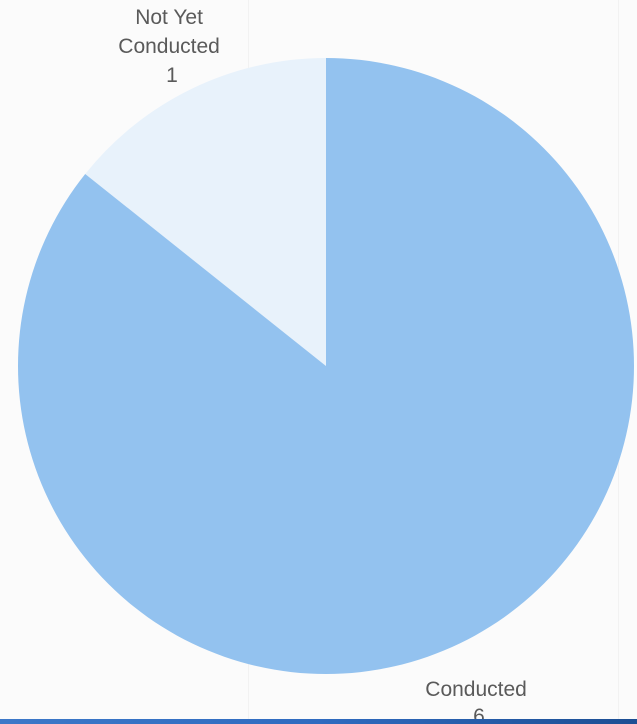  What do you see at coordinates (171, 46) in the screenshot?
I see `slice-label-not-yet-conducted: Not Yet Conducted 1` at bounding box center [171, 46].